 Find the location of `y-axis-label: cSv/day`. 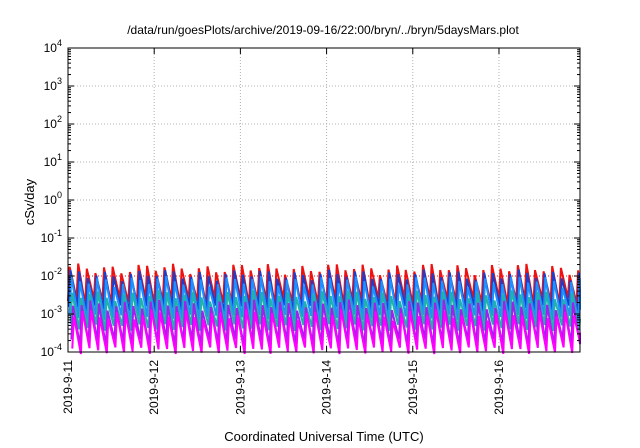

y-axis-label: cSv/day is located at coordinates (29, 201).